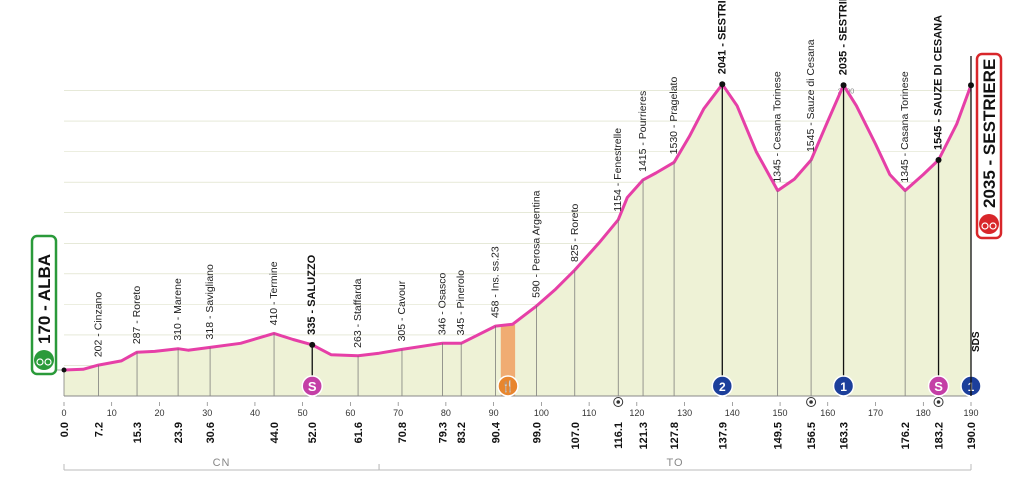 The image size is (1024, 504). I want to click on x-tick-label: 100, so click(541, 413).